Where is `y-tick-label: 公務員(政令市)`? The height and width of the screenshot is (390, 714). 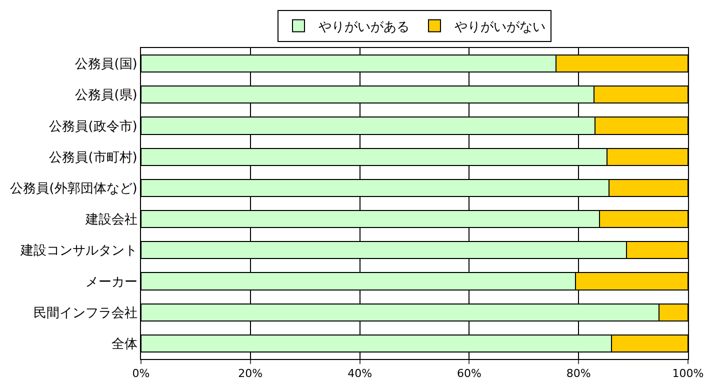
y-tick-label: 公務員(政令市) is located at coordinates (93, 126).